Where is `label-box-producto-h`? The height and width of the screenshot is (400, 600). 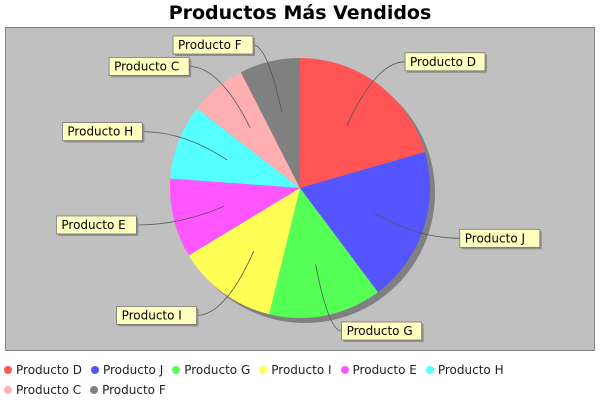 label-box-producto-h is located at coordinates (102, 131).